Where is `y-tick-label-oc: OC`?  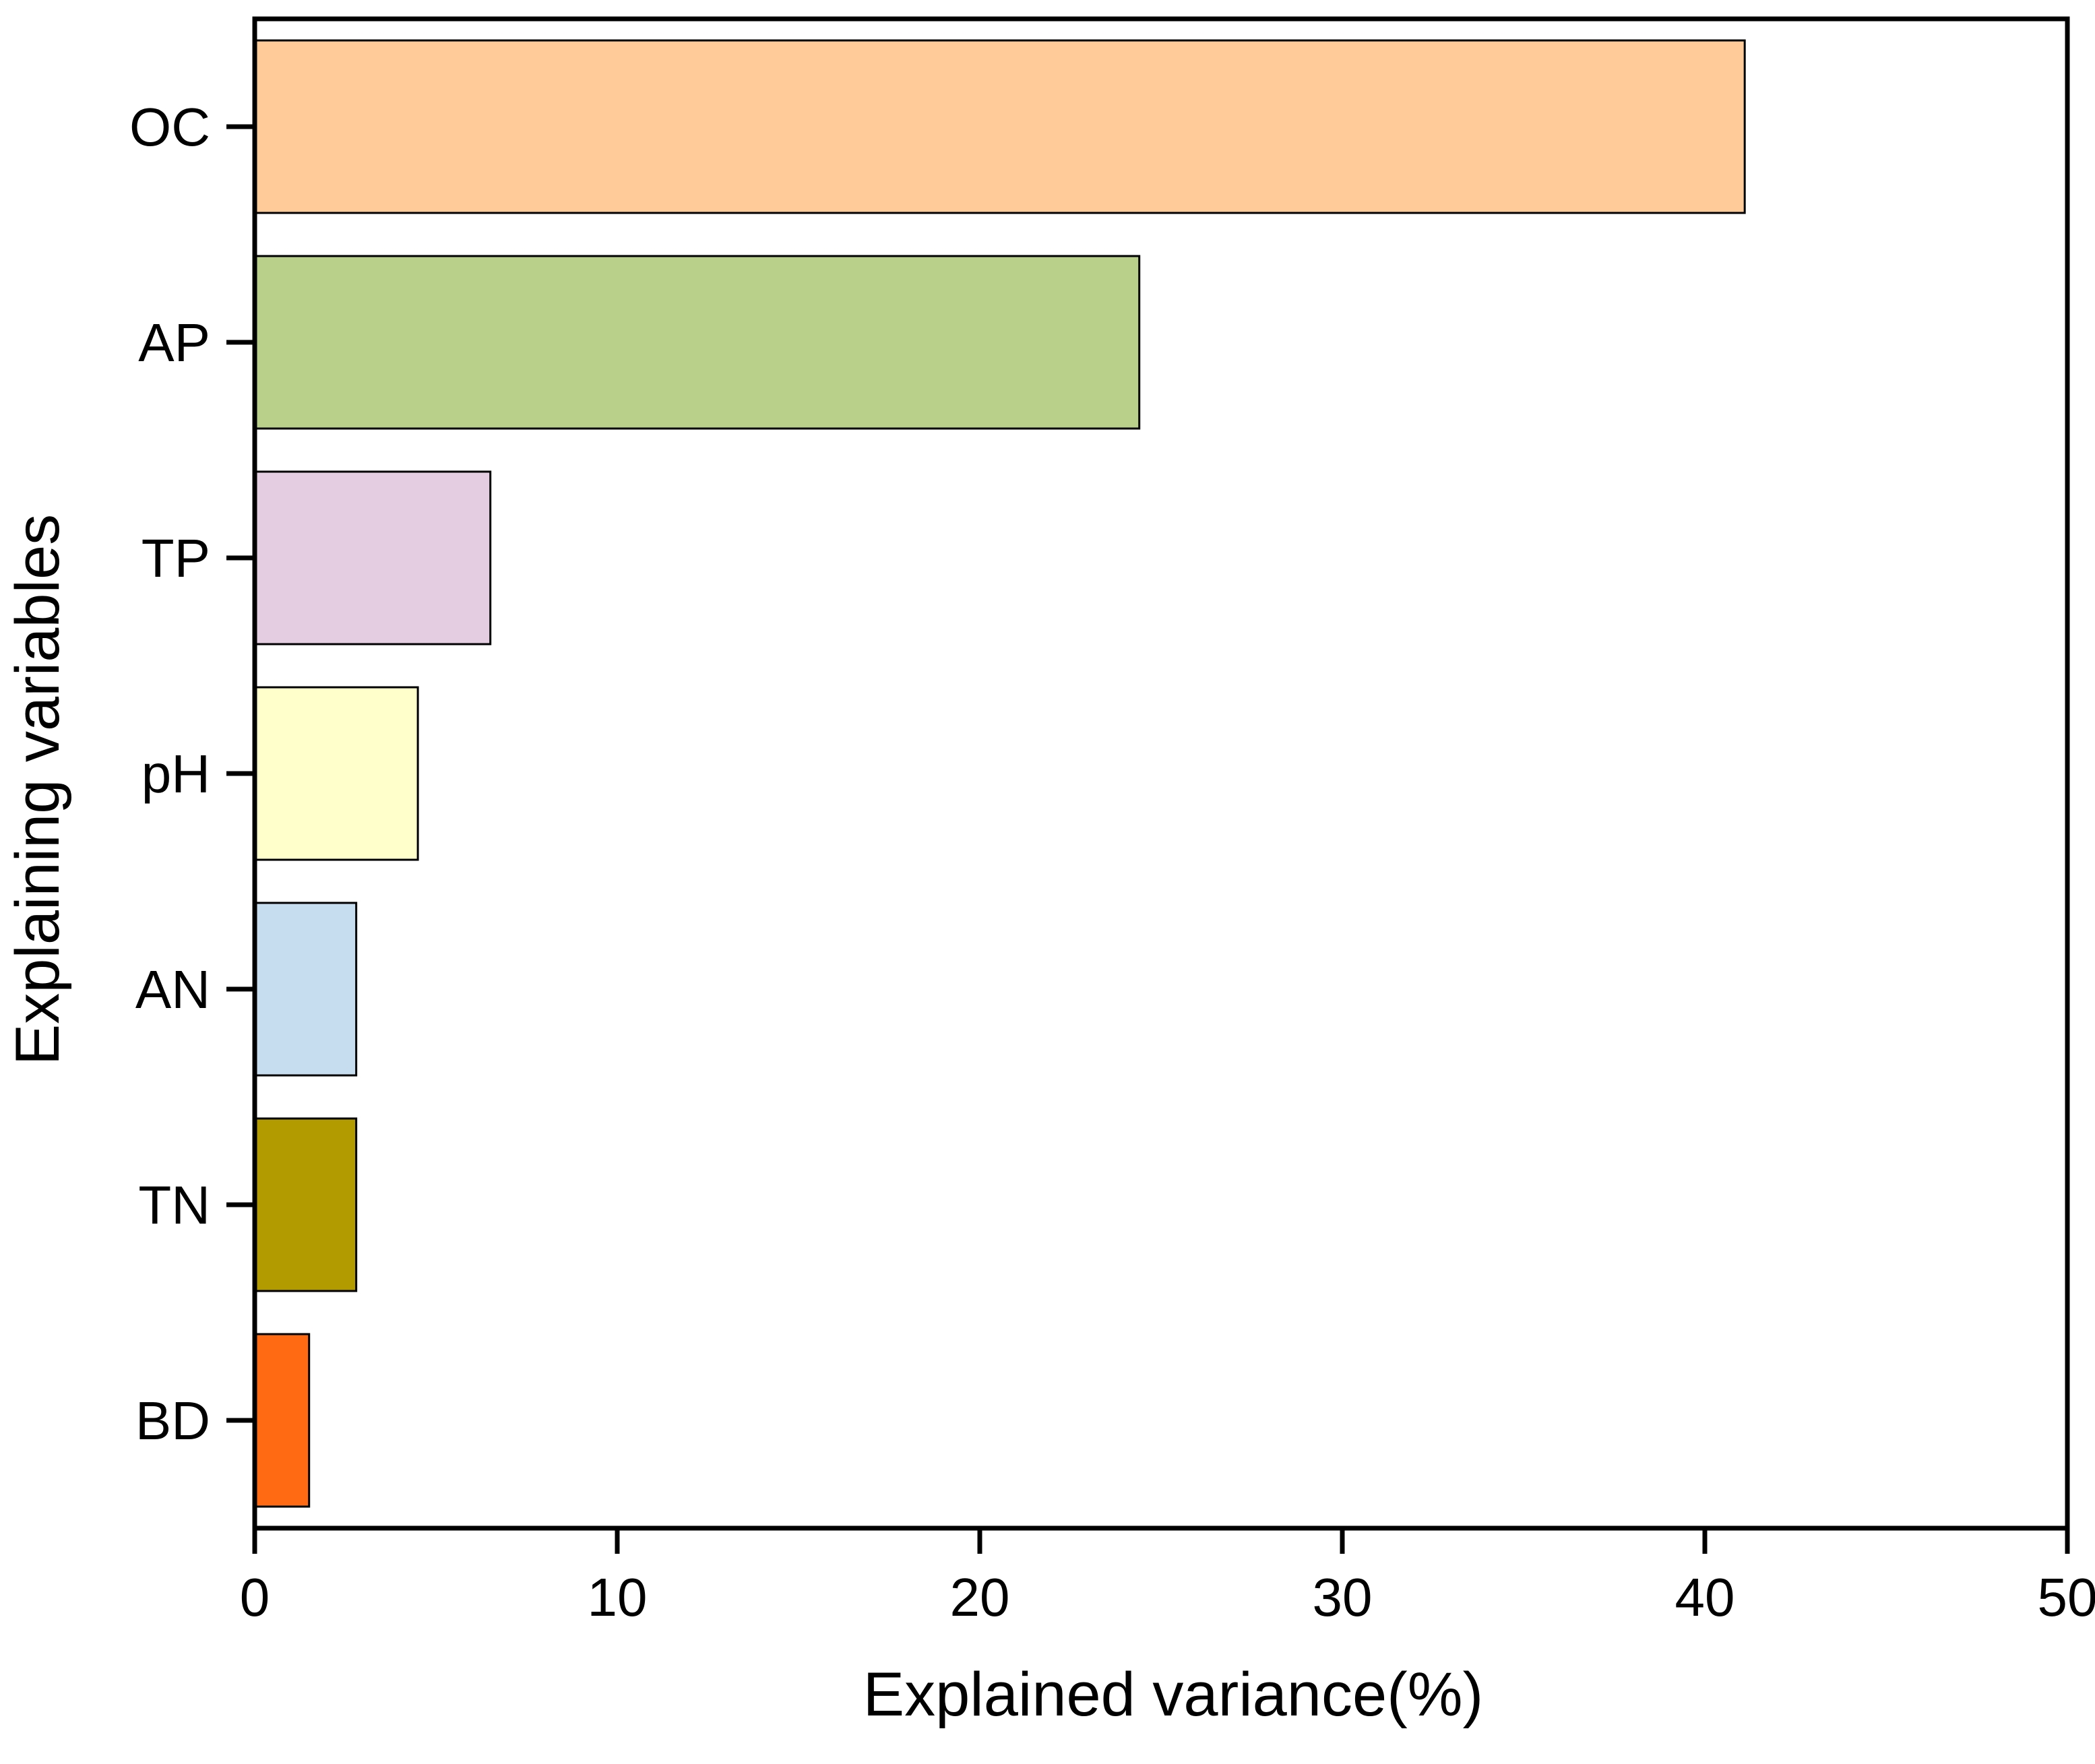 y-tick-label-oc: OC is located at coordinates (169, 127).